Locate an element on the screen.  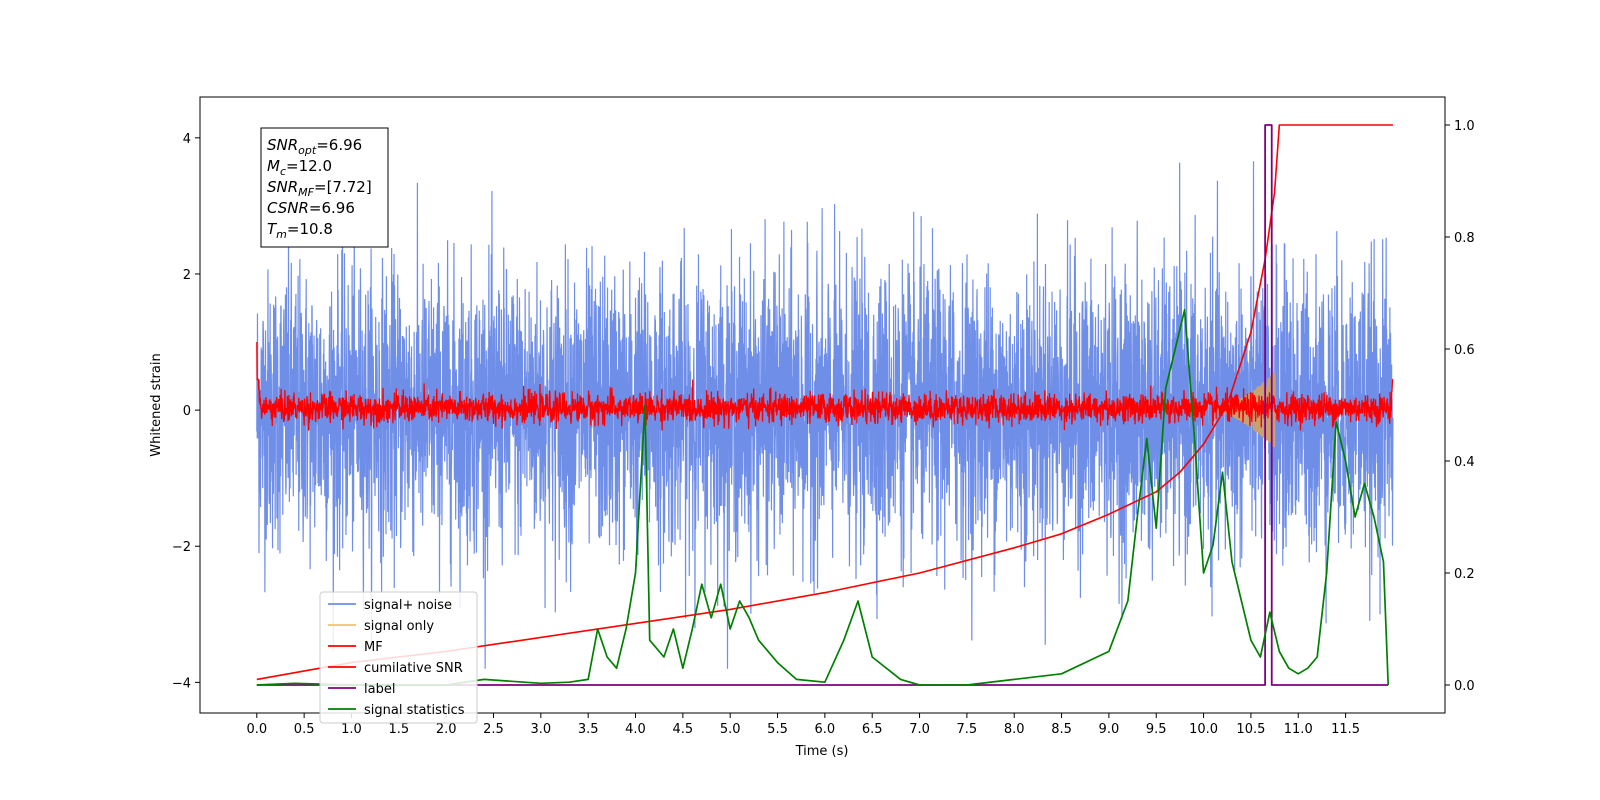
y-tick-label: 0 is located at coordinates (187, 411).